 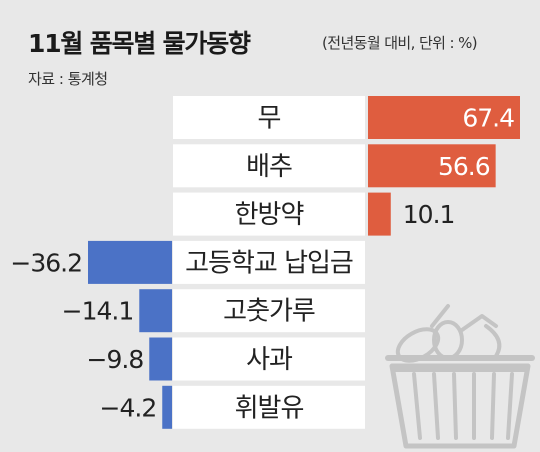 I want to click on category-label: 무, so click(x=269, y=119).